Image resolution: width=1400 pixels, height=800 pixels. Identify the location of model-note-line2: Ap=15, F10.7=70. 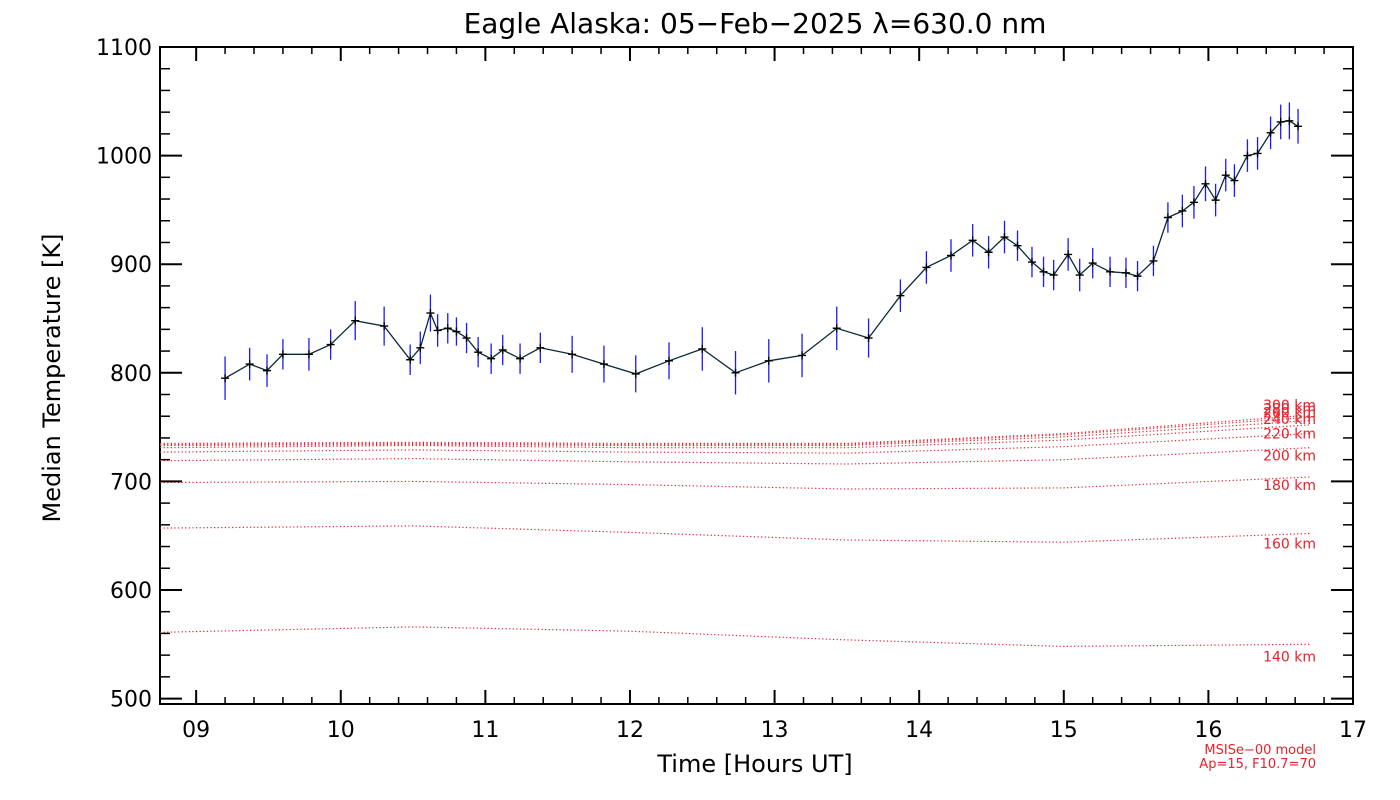
(1257, 764).